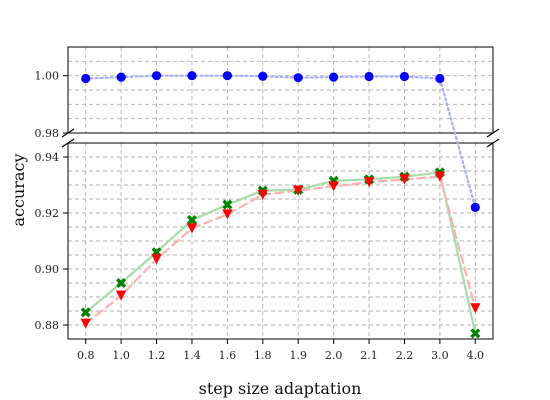  Describe the element at coordinates (47, 213) in the screenshot. I see `bottom-panel-y-tick-label: 0.92` at that location.